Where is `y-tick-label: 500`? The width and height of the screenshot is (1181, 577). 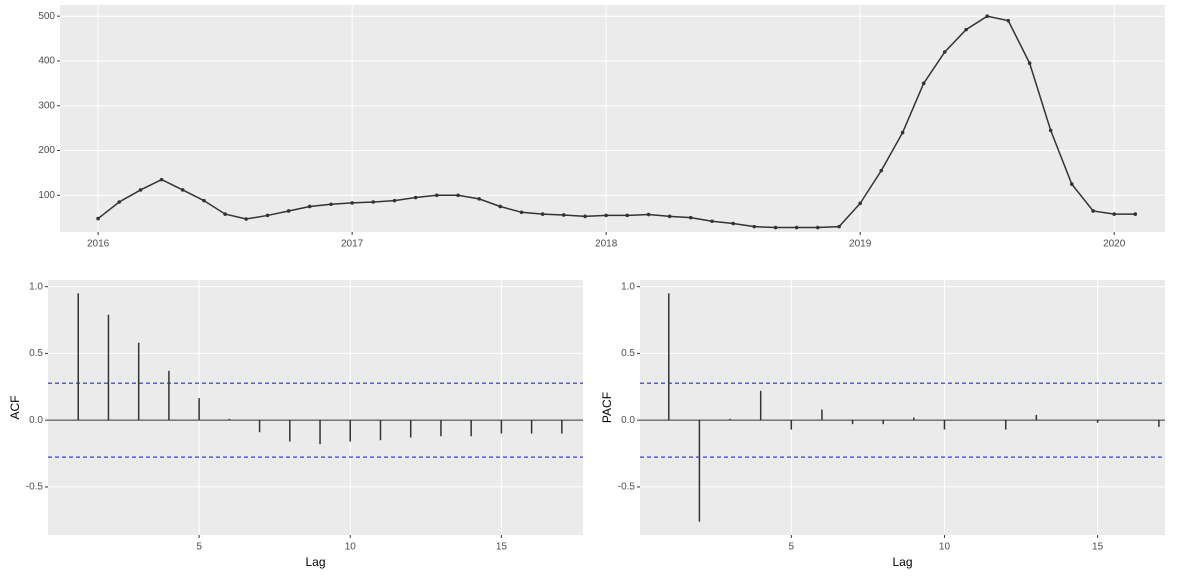 y-tick-label: 500 is located at coordinates (46, 16).